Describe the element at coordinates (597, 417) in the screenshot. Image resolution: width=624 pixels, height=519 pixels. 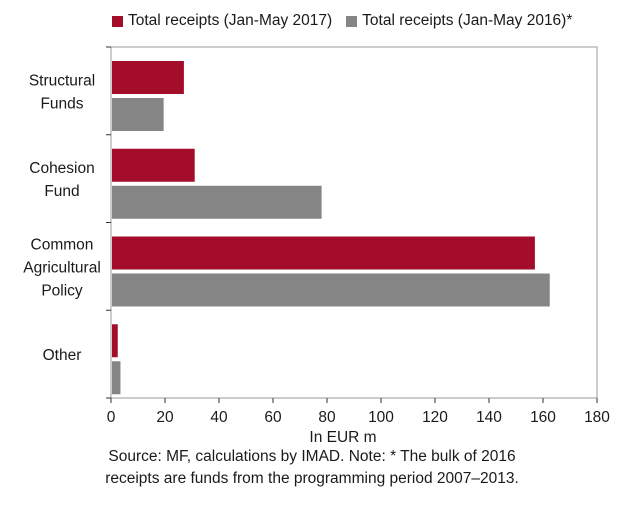
I see `x-tick-label: 180` at that location.